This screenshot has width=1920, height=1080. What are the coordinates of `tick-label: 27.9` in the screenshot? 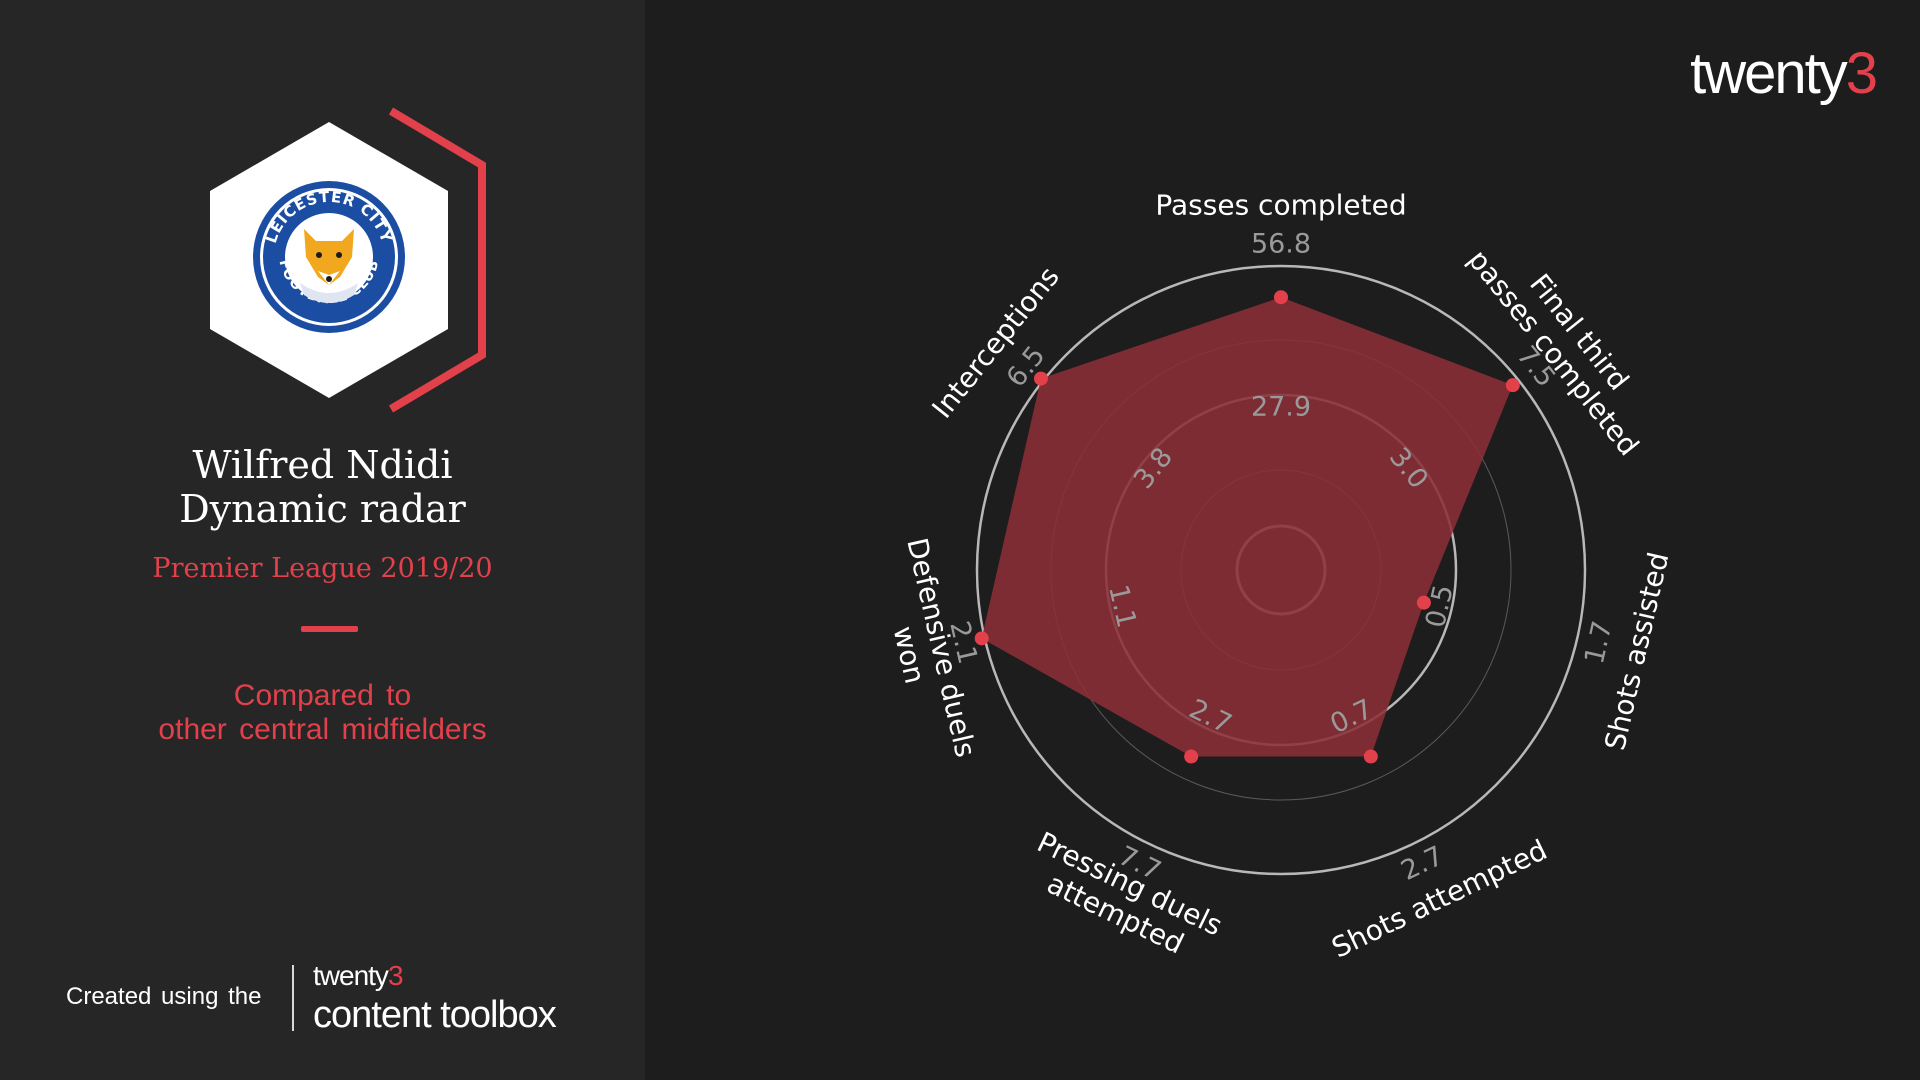 It's located at (1281, 407).